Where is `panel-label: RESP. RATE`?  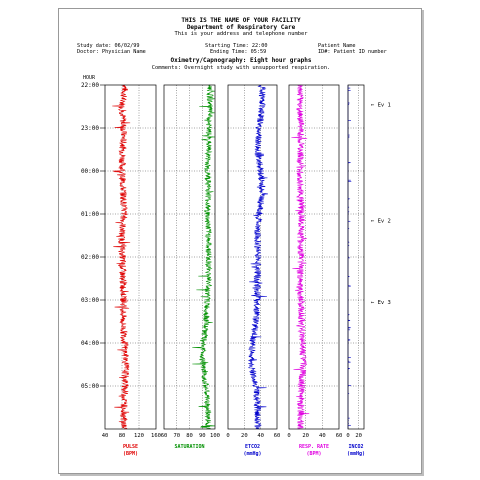 panel-label: RESP. RATE is located at coordinates (314, 447).